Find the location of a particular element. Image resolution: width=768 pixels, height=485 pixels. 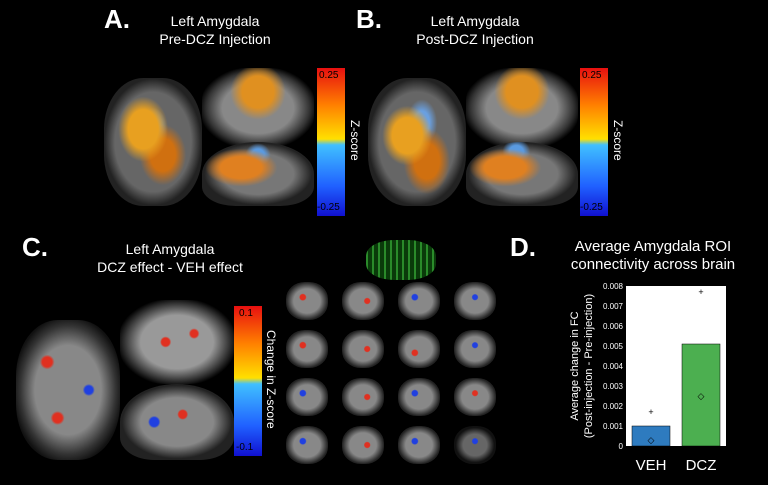

panel-c-cbar-min: -0.1 is located at coordinates (245, 447).